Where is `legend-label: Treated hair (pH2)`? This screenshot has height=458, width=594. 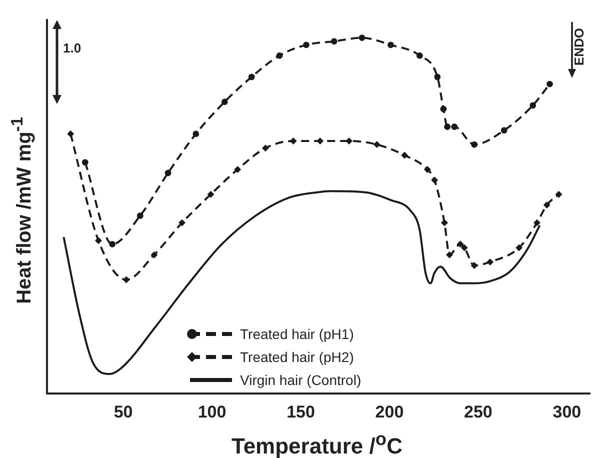 legend-label: Treated hair (pH2) is located at coordinates (297, 356).